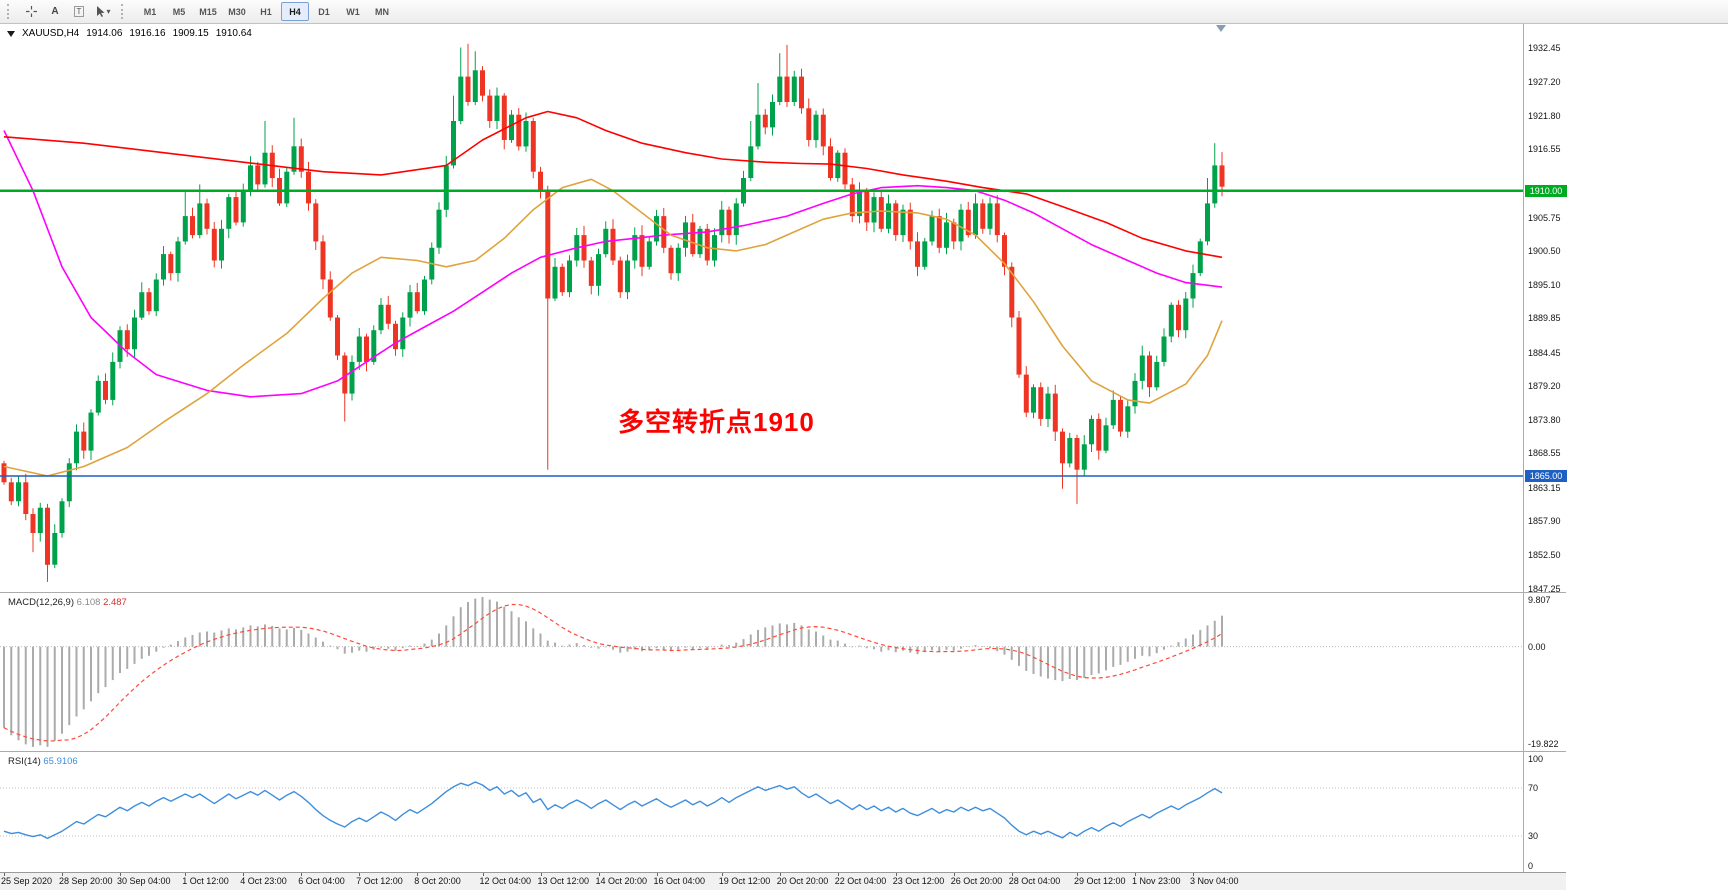  Describe the element at coordinates (918, 881) in the screenshot. I see `time-axis-label: 23 Oct 12:00` at that location.